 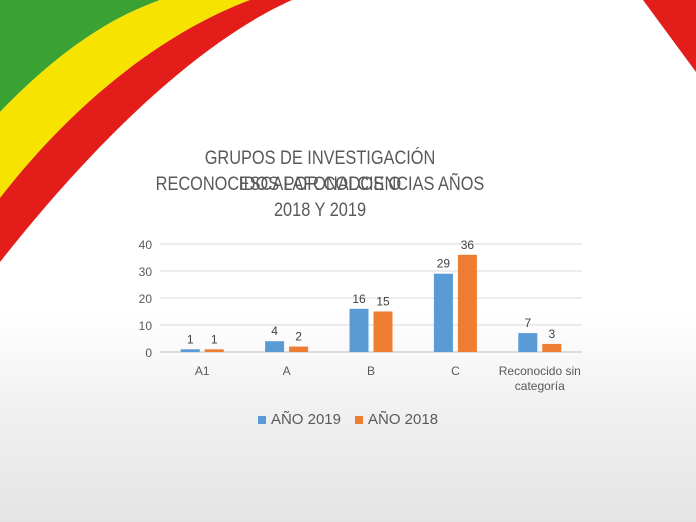 What do you see at coordinates (551, 334) in the screenshot?
I see `data-label: 3` at bounding box center [551, 334].